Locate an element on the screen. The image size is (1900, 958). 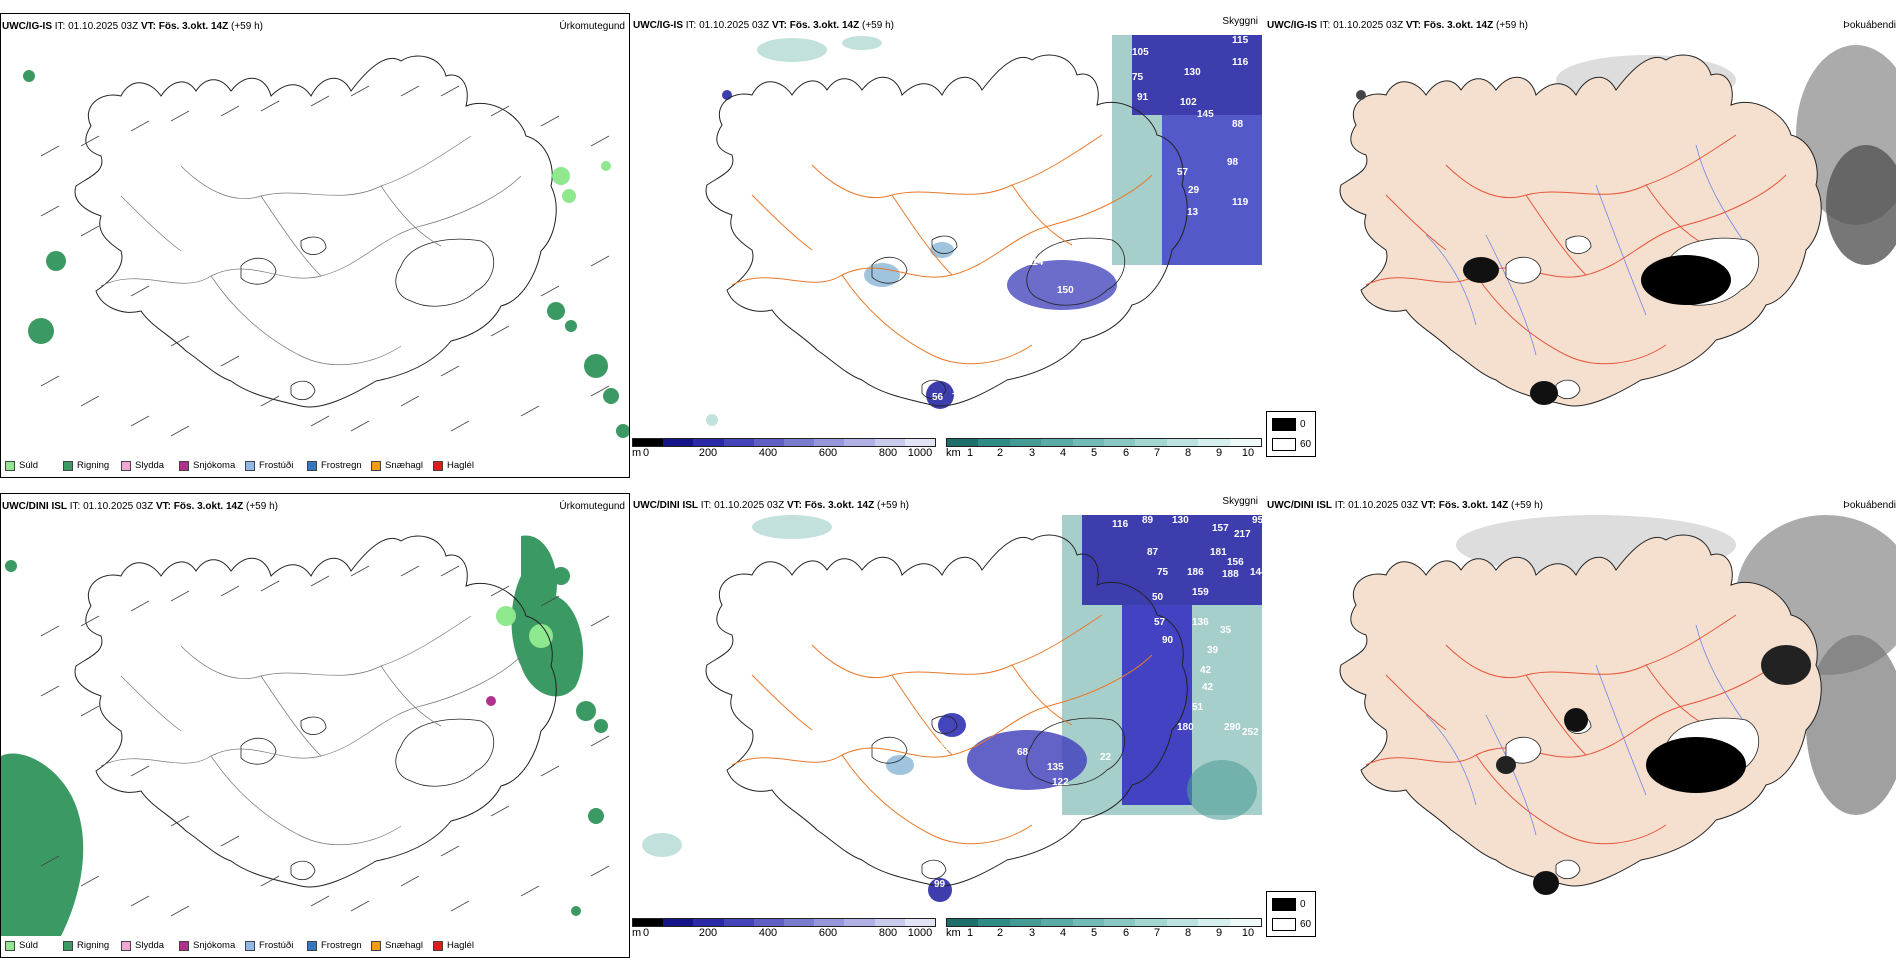
cloudbase-label: 119 is located at coordinates (1240, 202).